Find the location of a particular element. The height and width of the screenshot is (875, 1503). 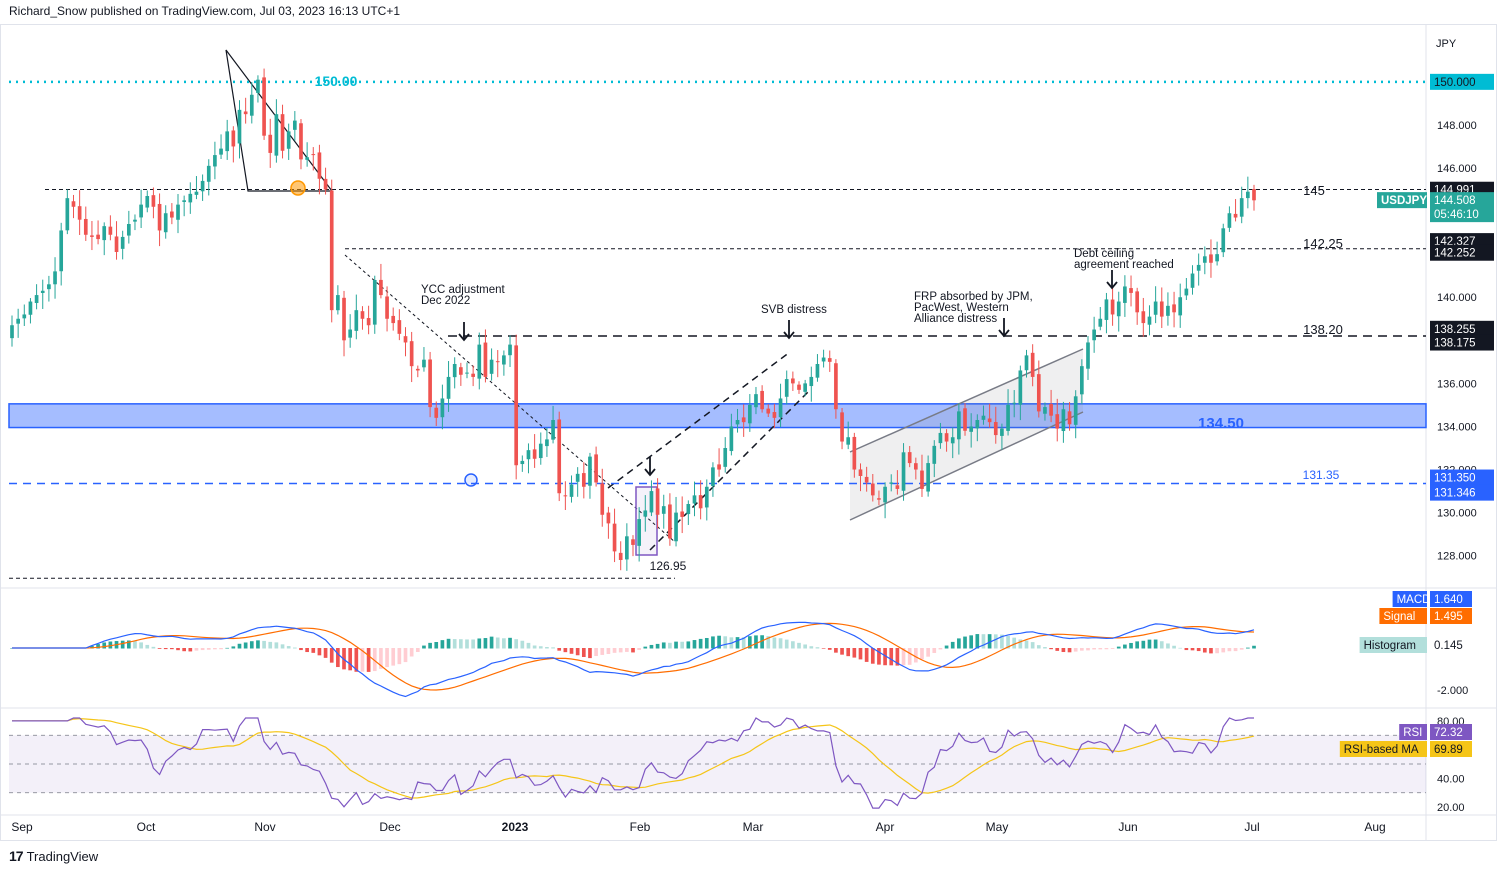

orange-marker is located at coordinates (298, 188).